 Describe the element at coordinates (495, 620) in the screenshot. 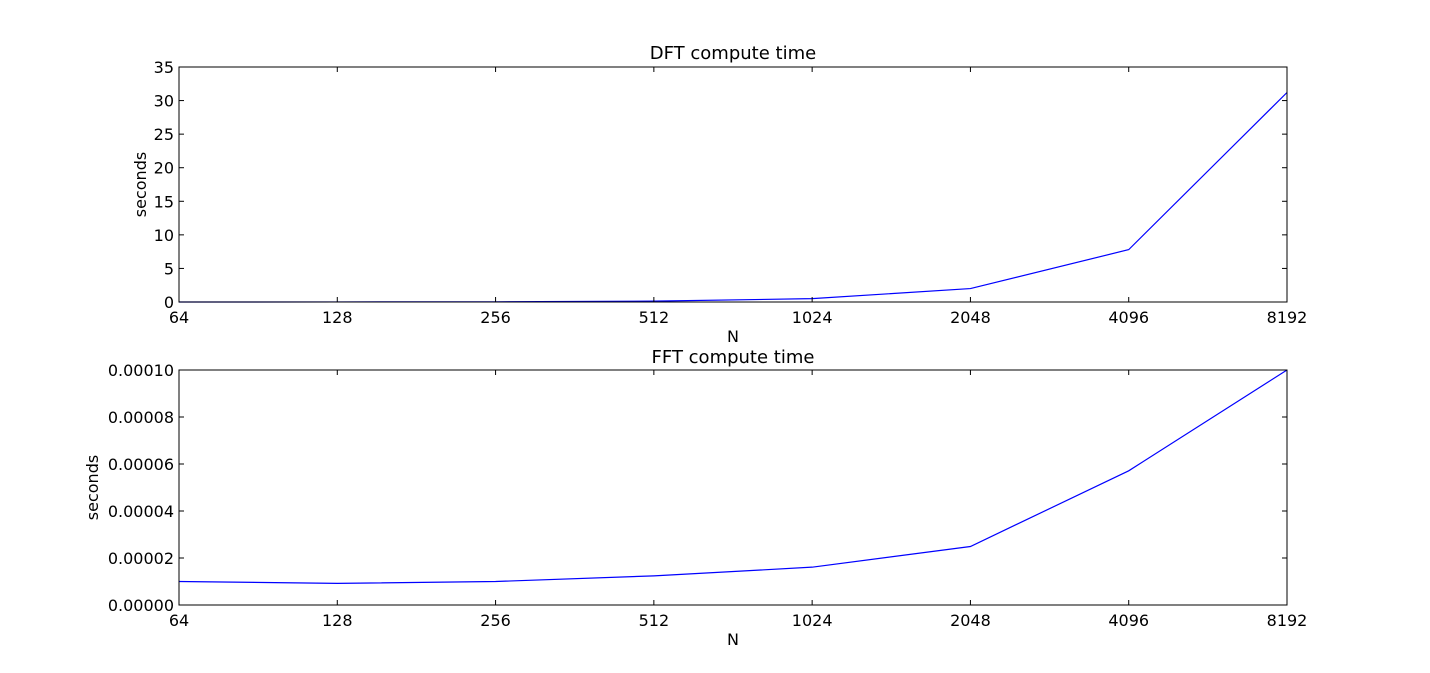

I see `fft-x-tick-label: 256` at that location.